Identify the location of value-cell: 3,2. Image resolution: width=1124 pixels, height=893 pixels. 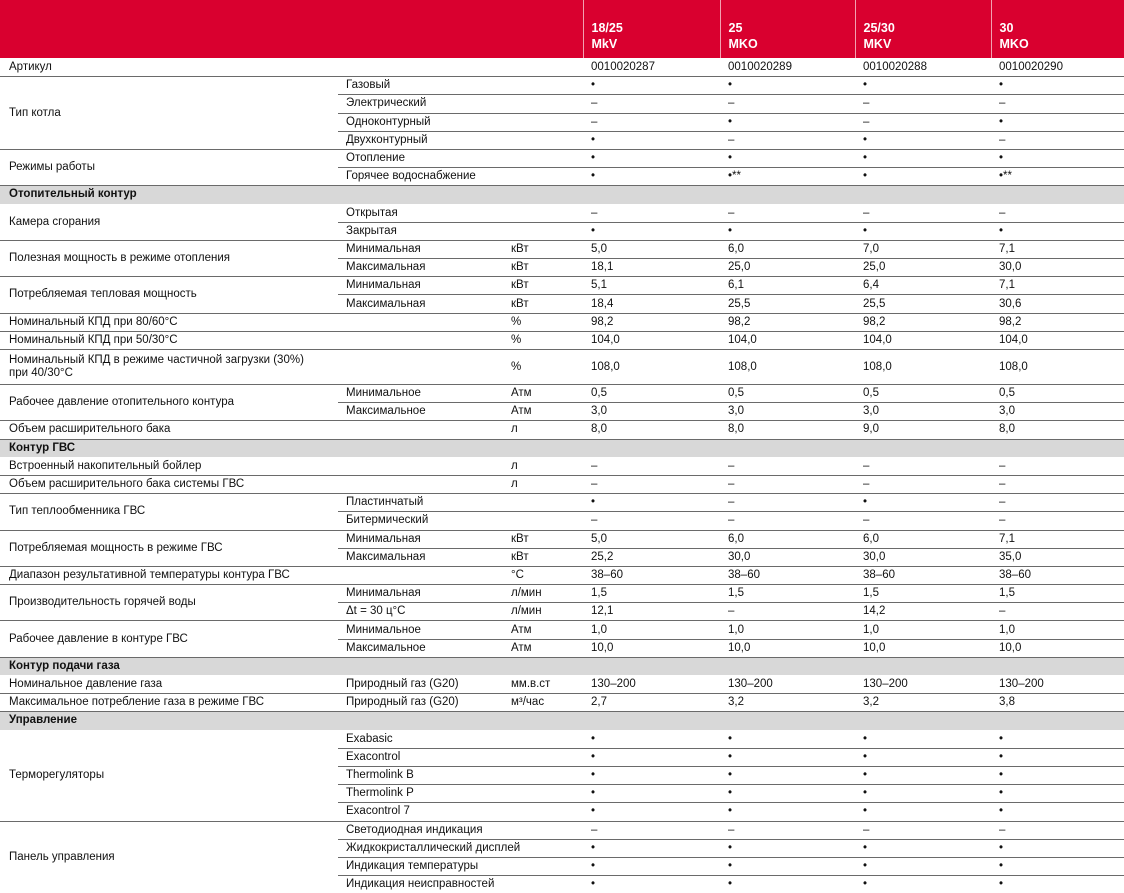
(788, 703).